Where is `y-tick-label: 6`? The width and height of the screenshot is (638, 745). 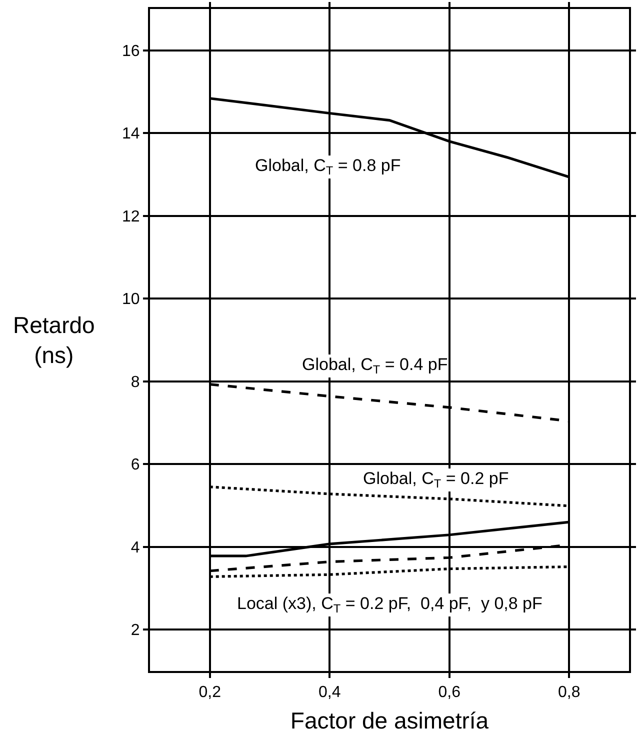
y-tick-label: 6 is located at coordinates (135, 465).